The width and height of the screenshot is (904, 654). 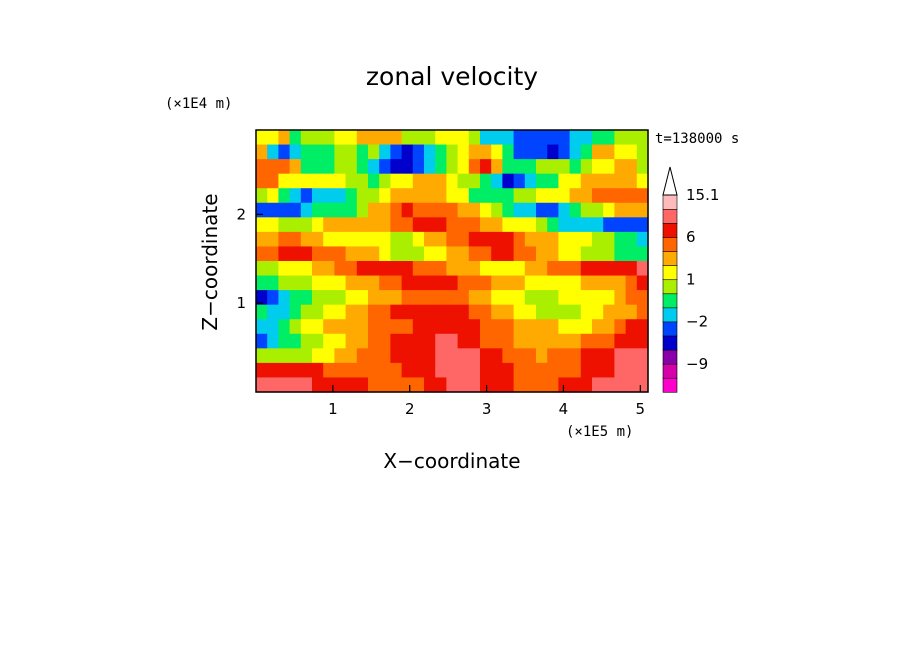 What do you see at coordinates (452, 76) in the screenshot?
I see `chart-title: zonal velocity` at bounding box center [452, 76].